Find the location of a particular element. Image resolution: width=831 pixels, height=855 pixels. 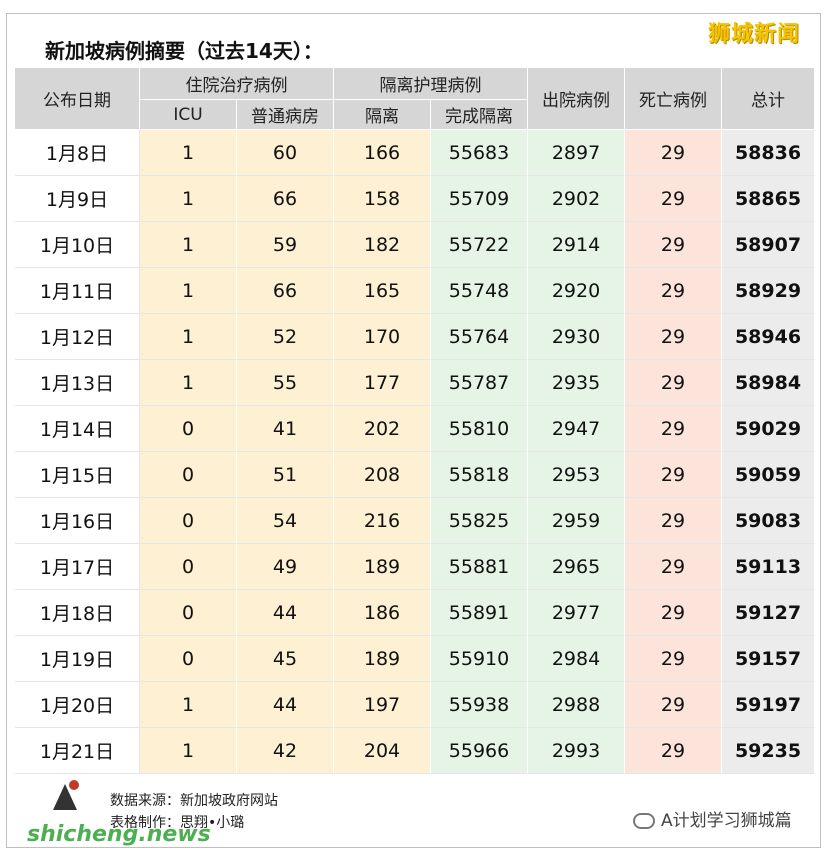

header-icu: ICU is located at coordinates (188, 115).